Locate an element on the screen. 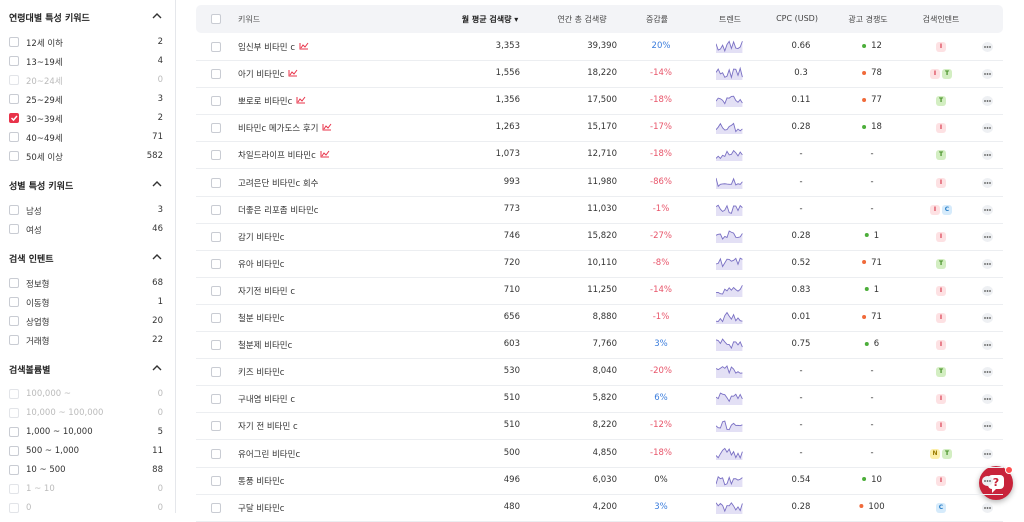 Image resolution: width=1024 pixels, height=522 pixels. keyword: 뽀로로 비타민c is located at coordinates (272, 101).